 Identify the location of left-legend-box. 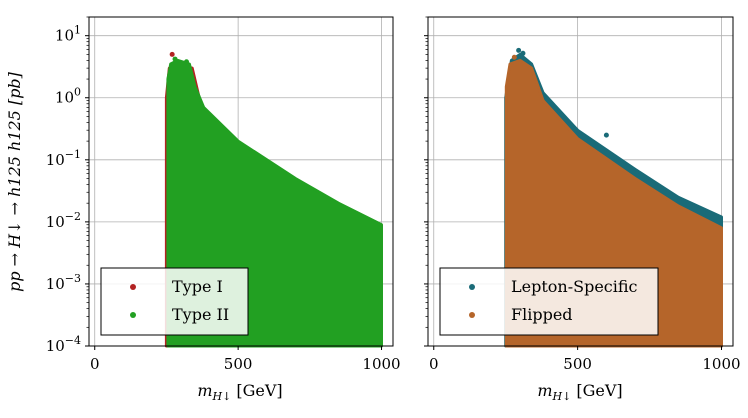
(174, 301).